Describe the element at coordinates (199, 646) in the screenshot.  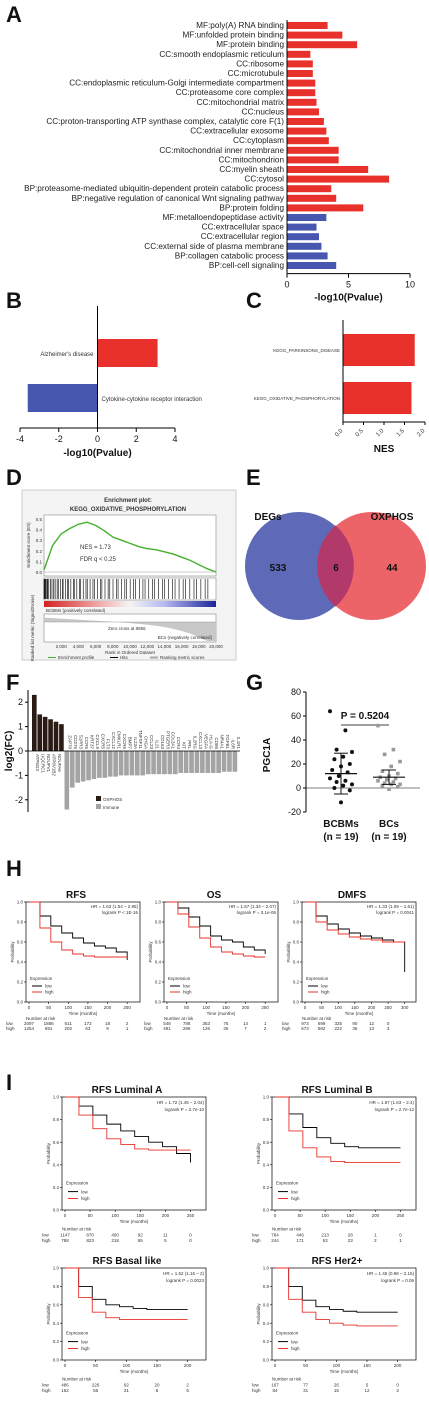
I see `x-tick-label: 18,000` at that location.